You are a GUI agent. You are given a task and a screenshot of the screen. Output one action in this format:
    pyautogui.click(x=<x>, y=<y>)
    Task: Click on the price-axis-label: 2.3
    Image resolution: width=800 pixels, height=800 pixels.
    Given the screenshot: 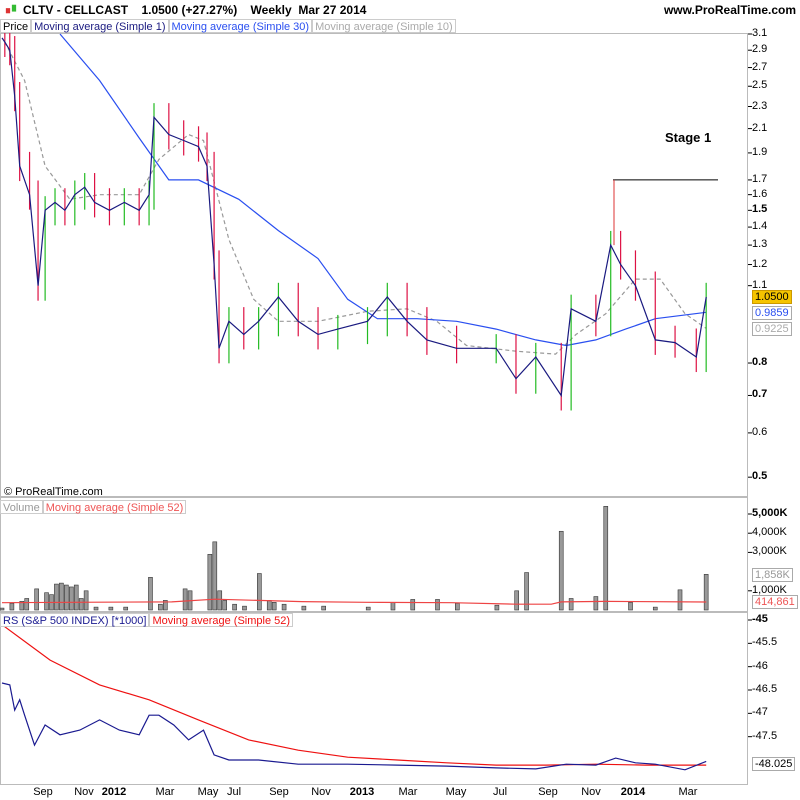 What is the action you would take?
    pyautogui.click(x=760, y=105)
    